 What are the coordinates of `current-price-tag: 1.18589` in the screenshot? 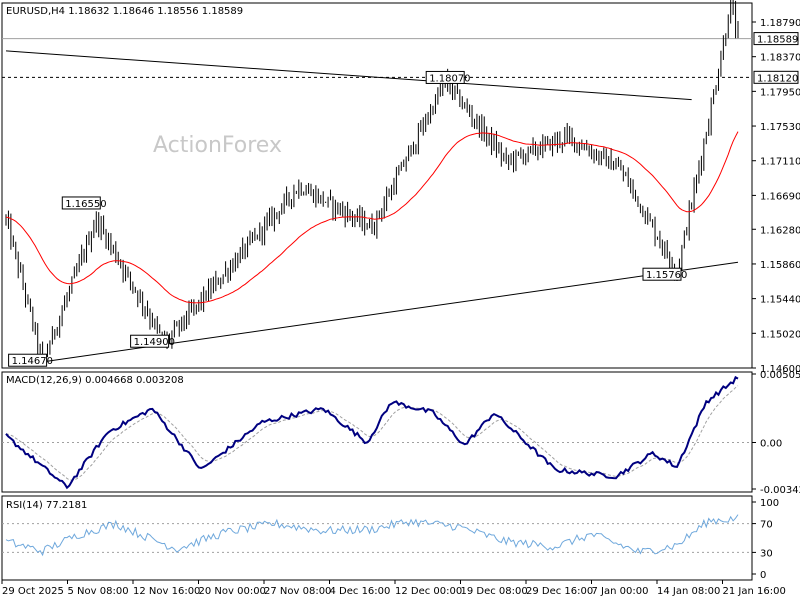 It's located at (777, 40).